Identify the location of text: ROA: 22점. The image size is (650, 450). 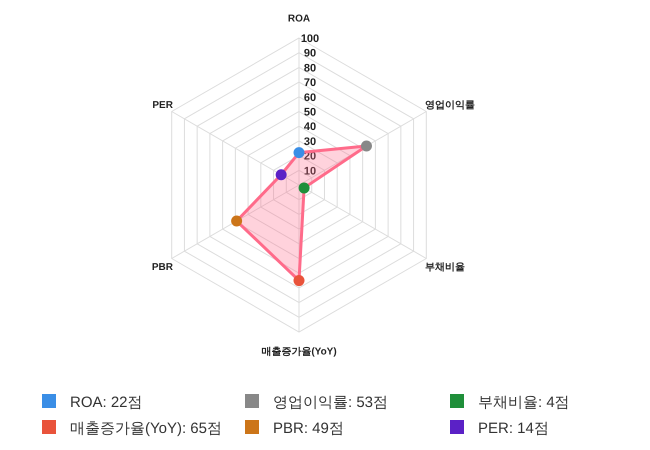
(106, 402).